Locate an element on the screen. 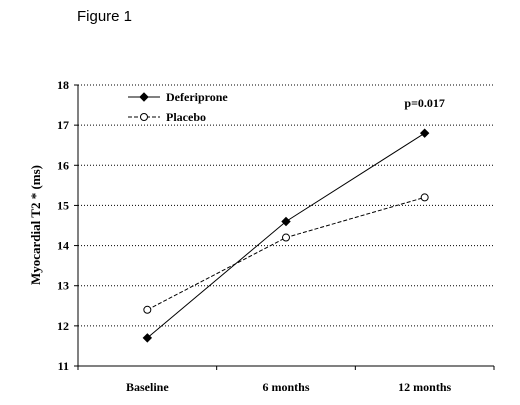  legend-label: Placebo is located at coordinates (186, 117).